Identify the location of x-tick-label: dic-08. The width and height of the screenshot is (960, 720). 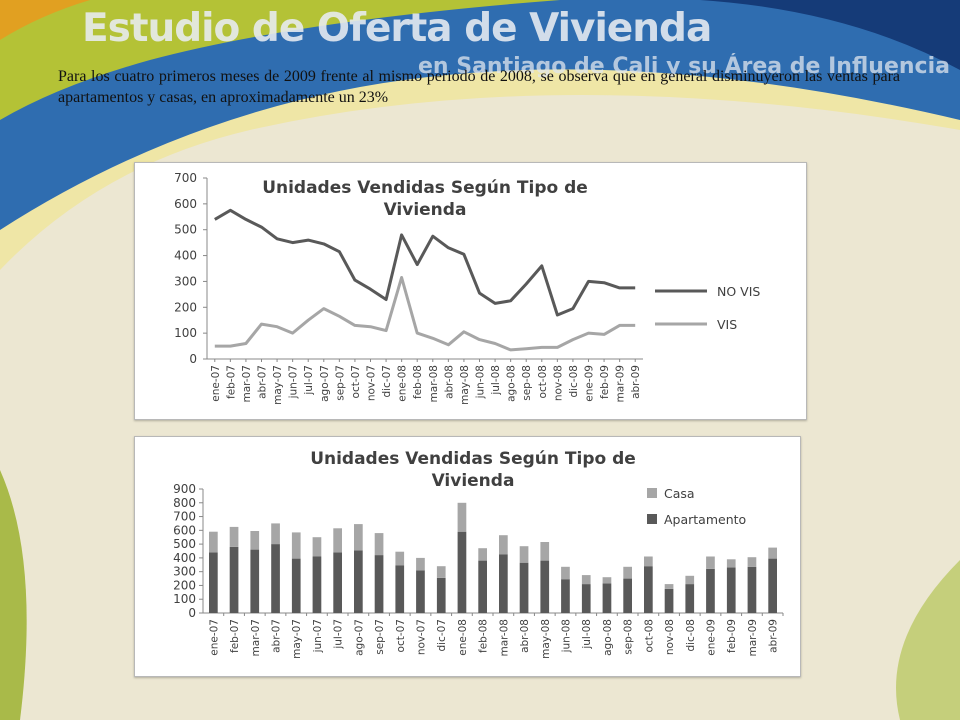
(691, 635).